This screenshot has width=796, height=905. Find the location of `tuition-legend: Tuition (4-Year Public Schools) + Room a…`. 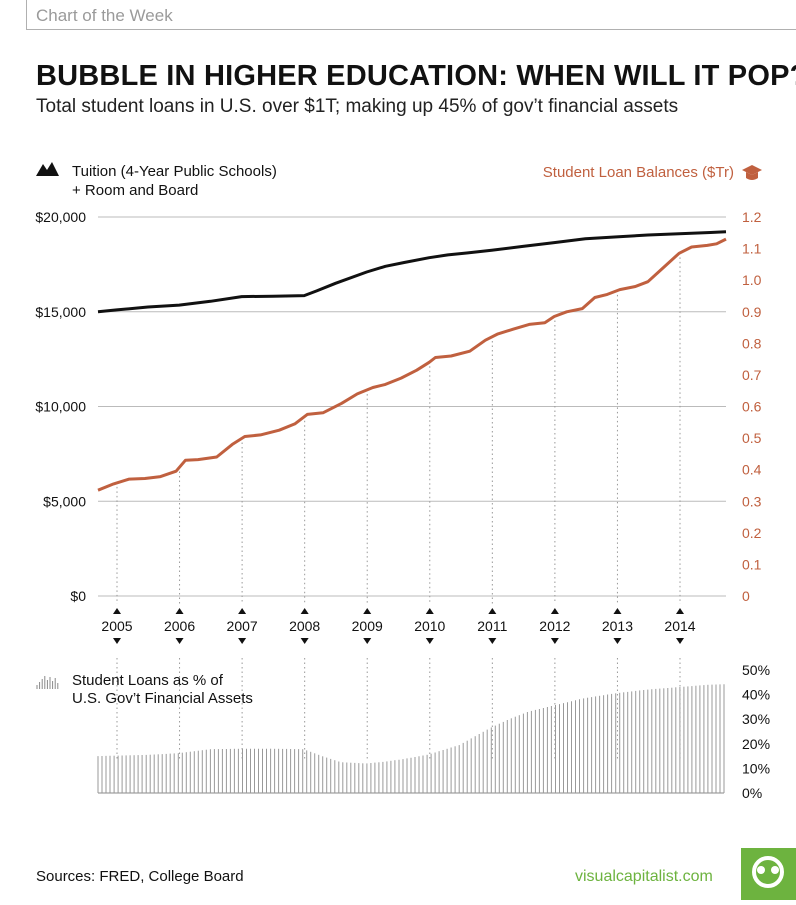

tuition-legend: Tuition (4-Year Public Schools) + Room a… is located at coordinates (174, 181).